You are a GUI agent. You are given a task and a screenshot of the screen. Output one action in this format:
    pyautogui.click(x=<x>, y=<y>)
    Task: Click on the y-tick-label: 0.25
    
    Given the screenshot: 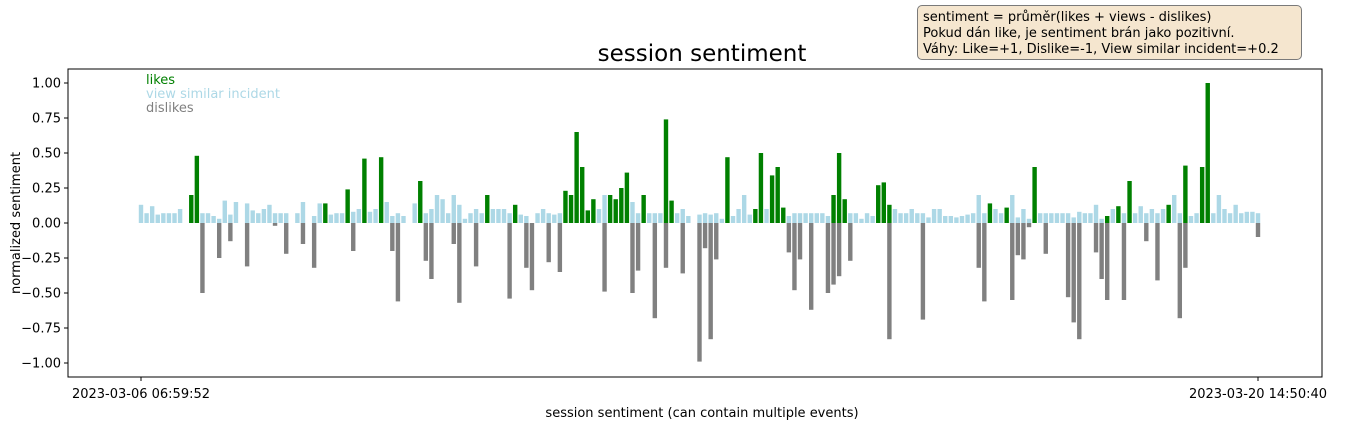 What is the action you would take?
    pyautogui.click(x=46, y=189)
    